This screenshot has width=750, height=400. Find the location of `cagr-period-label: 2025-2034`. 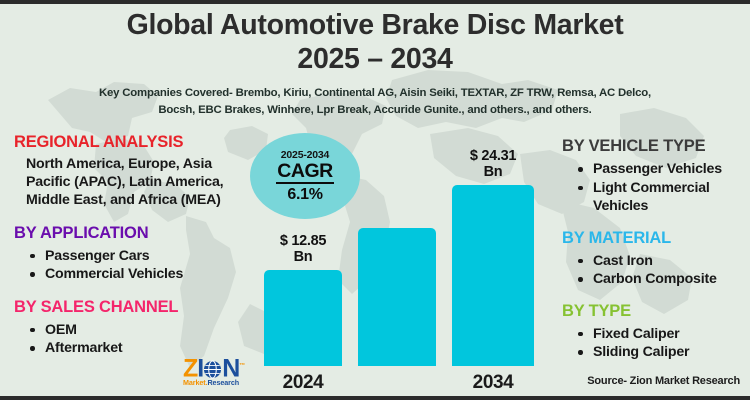

cagr-period-label: 2025-2034 is located at coordinates (305, 154).